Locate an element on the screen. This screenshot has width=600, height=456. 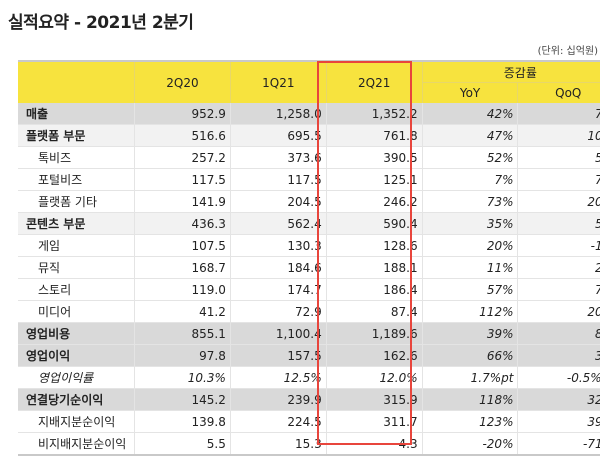
cell-value: 66% is located at coordinates (469, 355).